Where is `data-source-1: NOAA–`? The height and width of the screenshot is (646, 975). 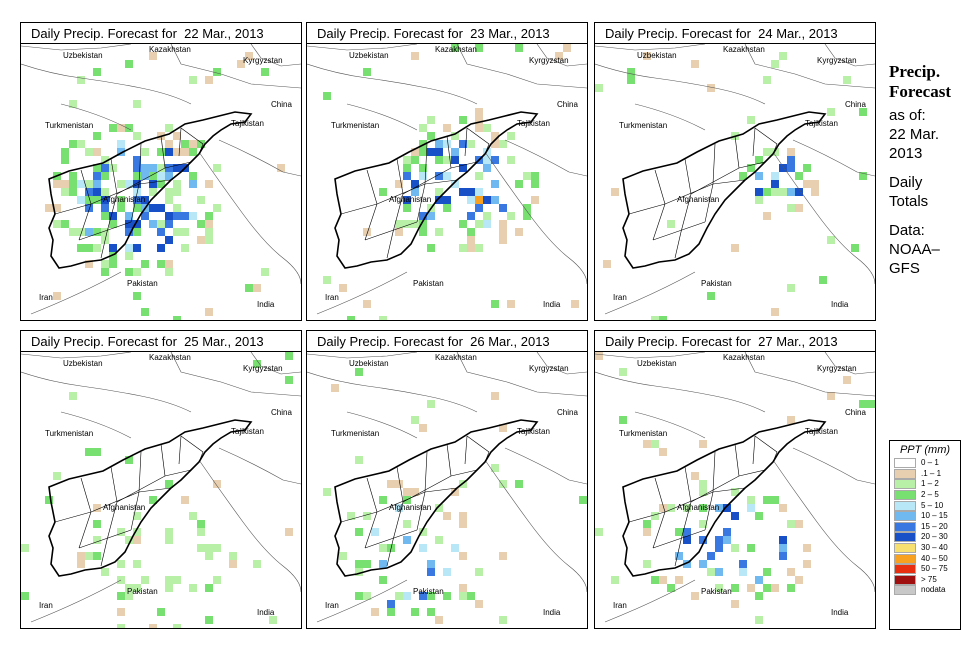 data-source-1: NOAA– is located at coordinates (914, 249).